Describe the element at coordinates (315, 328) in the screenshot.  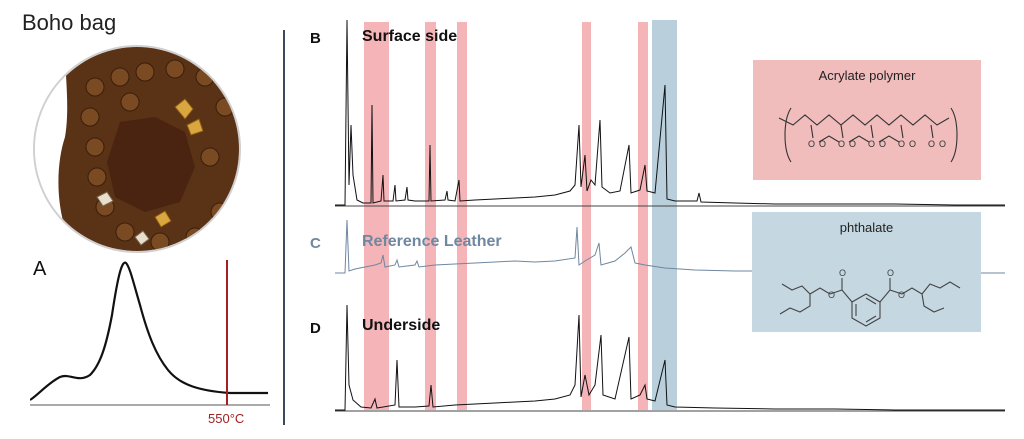
I see `panel-d-label: D` at that location.